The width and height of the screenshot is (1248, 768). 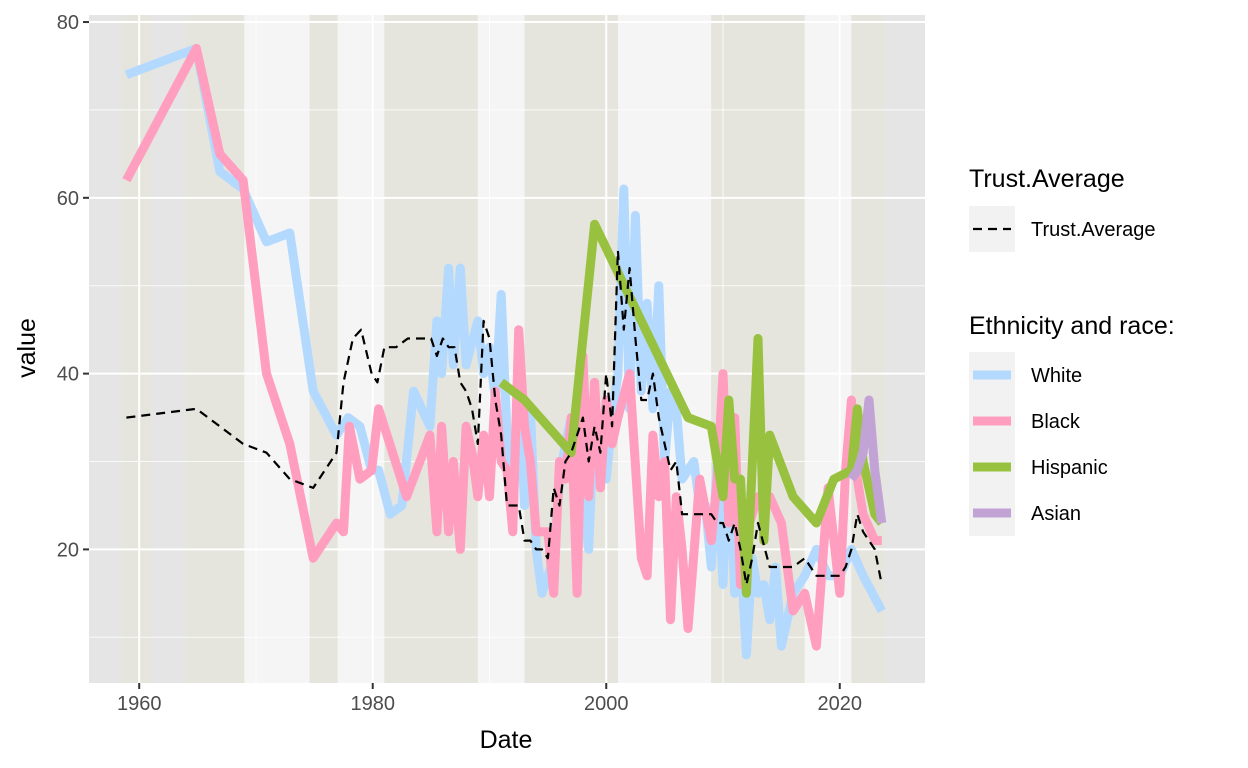 I want to click on legend-label-trust-average: Trust.Average, so click(x=1093, y=230).